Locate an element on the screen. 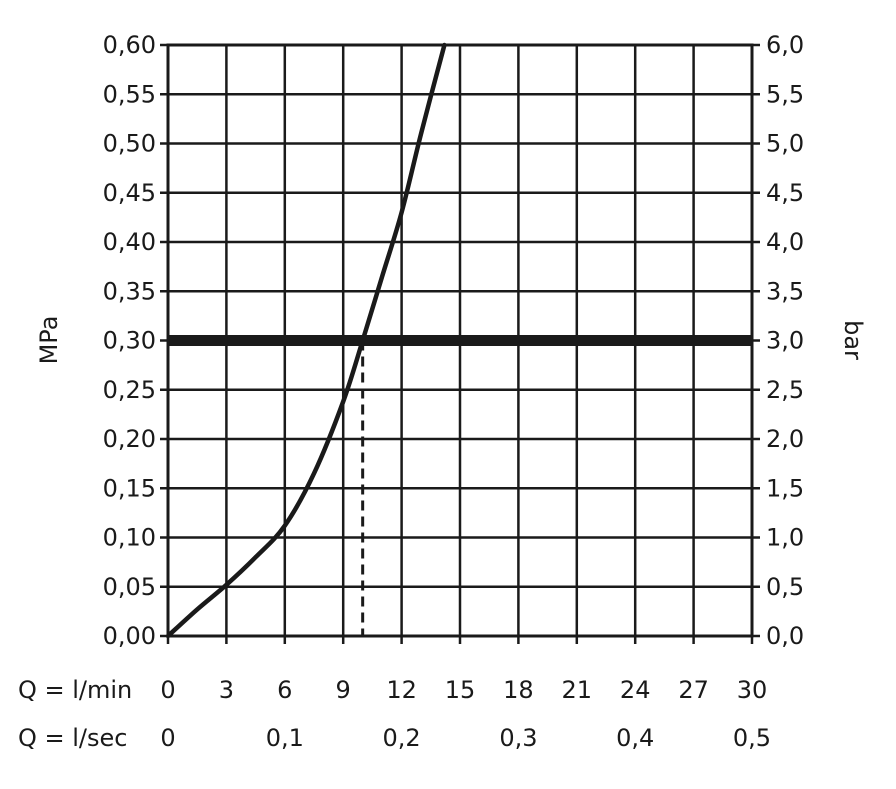 The image size is (896, 789). right-tick-label: 5,5 is located at coordinates (785, 94).